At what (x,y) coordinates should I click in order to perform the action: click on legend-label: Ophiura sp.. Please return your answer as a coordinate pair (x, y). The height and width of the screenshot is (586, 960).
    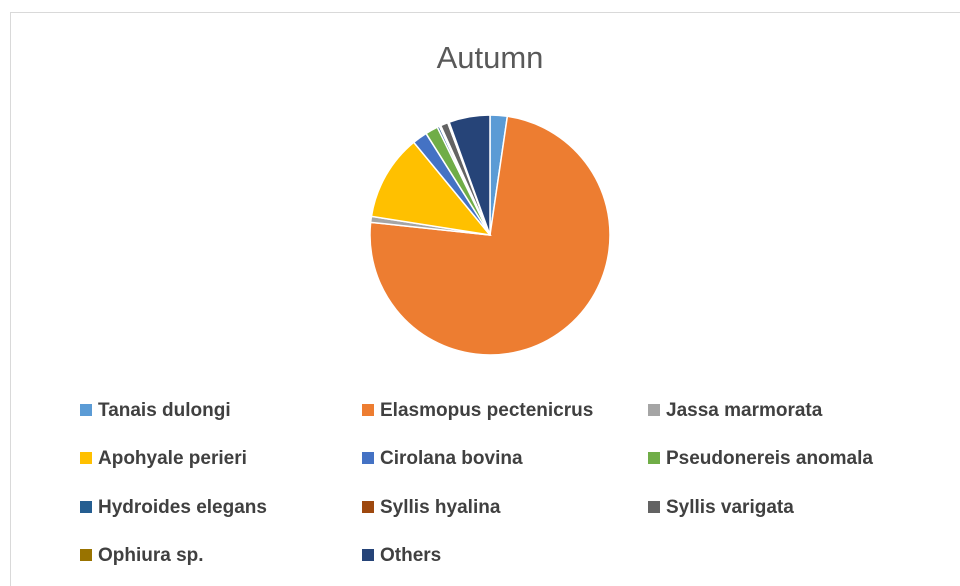
    Looking at the image, I should click on (151, 555).